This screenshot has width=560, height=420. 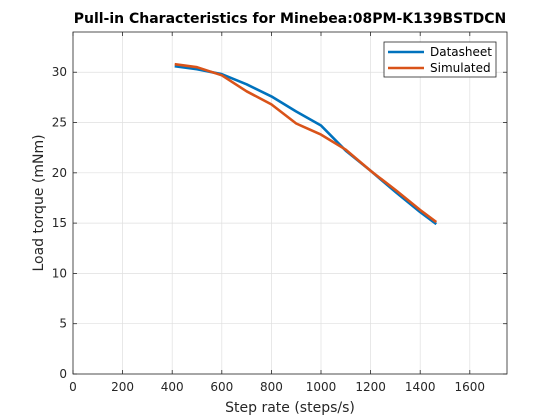 I want to click on y-axis-label: Load torque (mNm), so click(x=39, y=202).